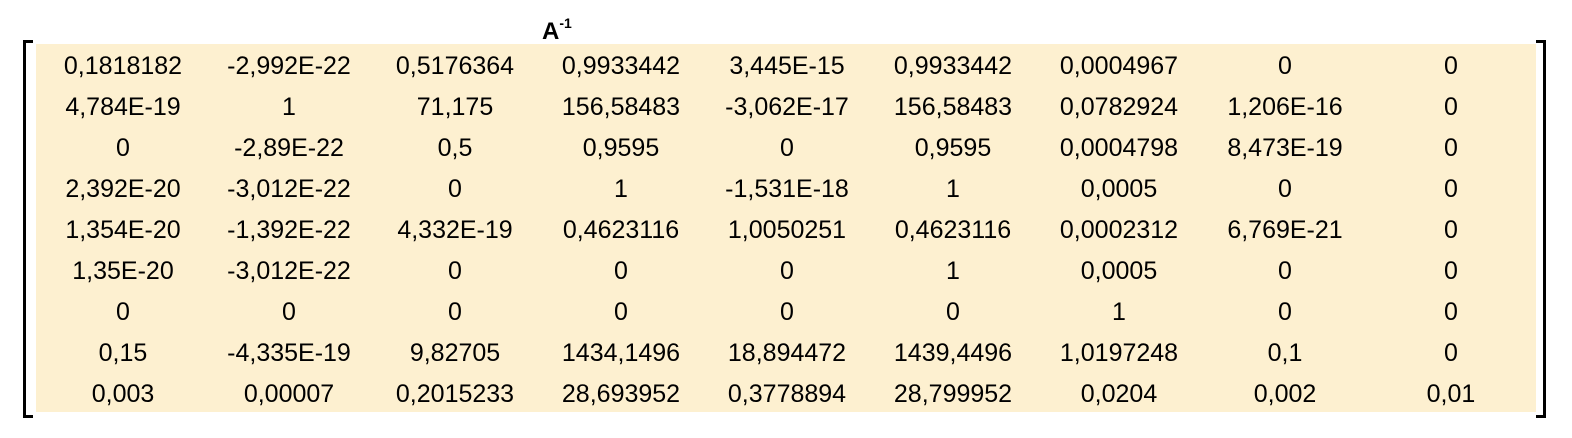 This screenshot has width=1572, height=438. Describe the element at coordinates (28, 229) in the screenshot. I see `left-bracket` at that location.